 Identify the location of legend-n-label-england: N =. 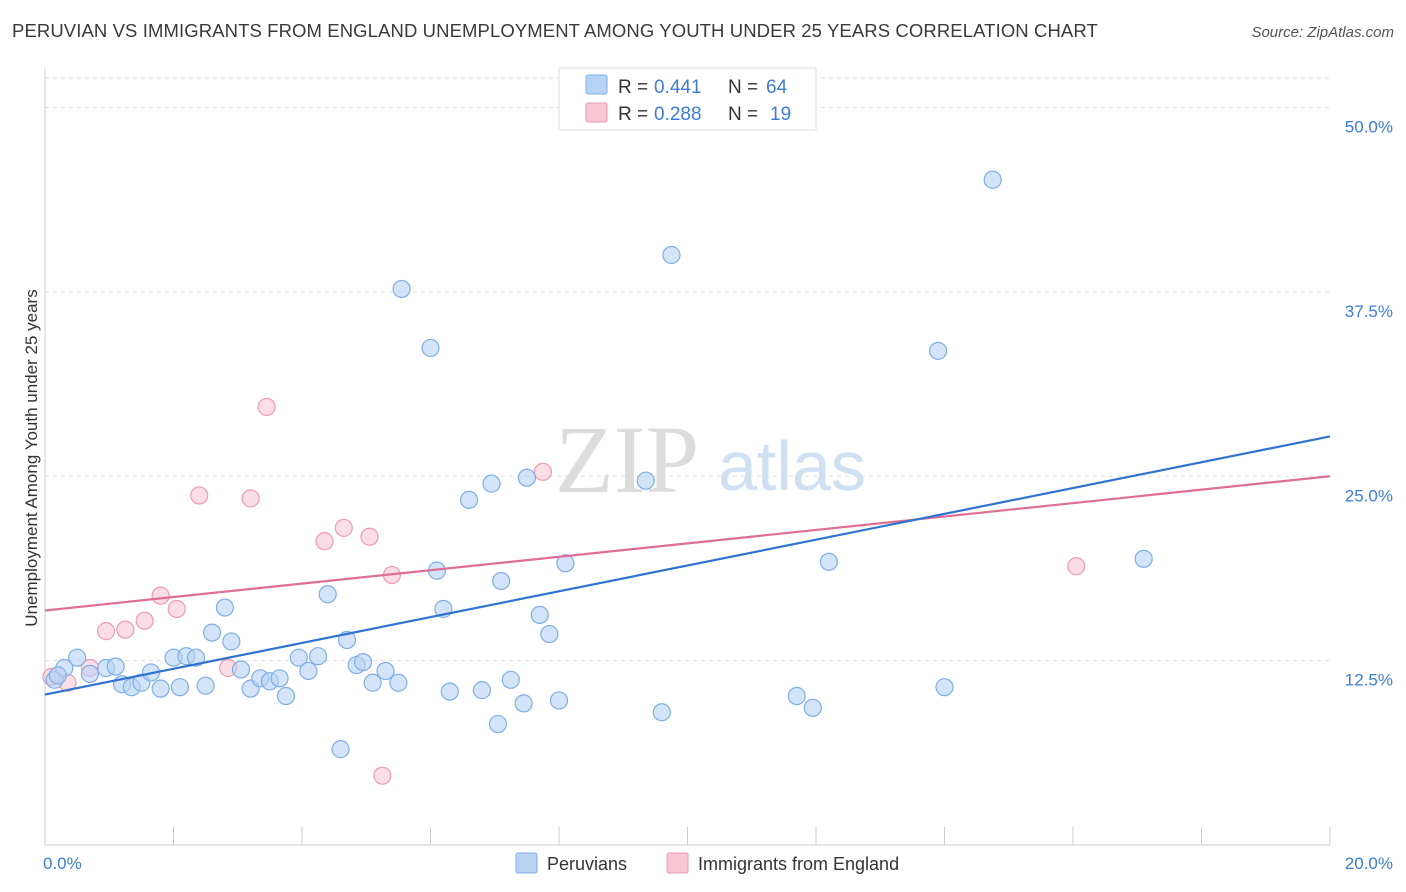
(743, 114).